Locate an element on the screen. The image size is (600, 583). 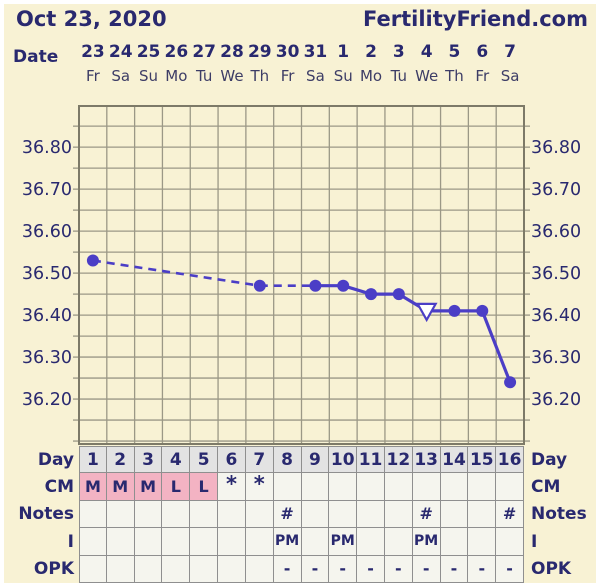
cell-day-day-10: 10 is located at coordinates (343, 460).